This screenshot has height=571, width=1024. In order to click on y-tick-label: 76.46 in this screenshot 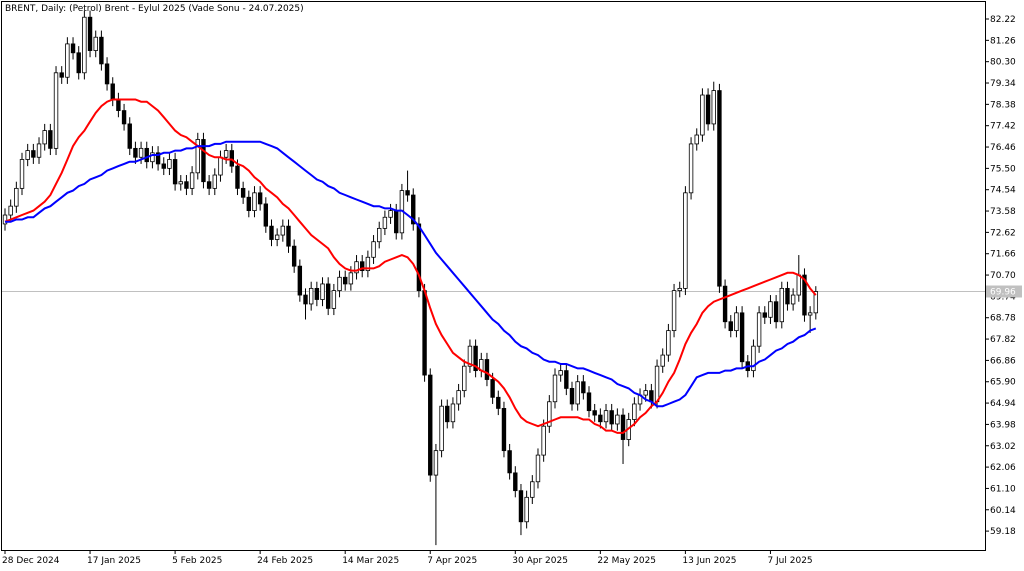, I will do `click(1003, 148)`.